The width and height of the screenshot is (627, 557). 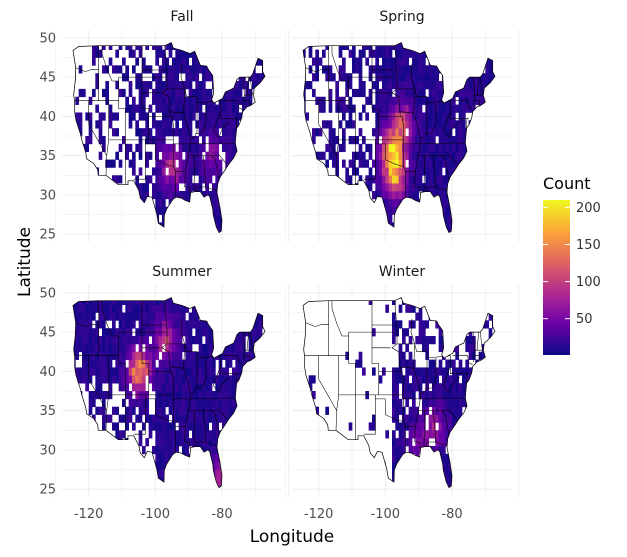 I want to click on x-tick-label: -100, so click(x=386, y=514).